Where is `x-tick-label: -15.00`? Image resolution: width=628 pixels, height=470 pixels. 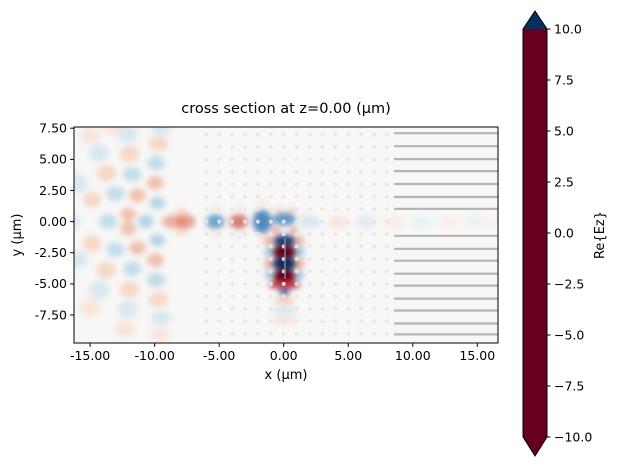
x-tick-label: -15.00 is located at coordinates (90, 355).